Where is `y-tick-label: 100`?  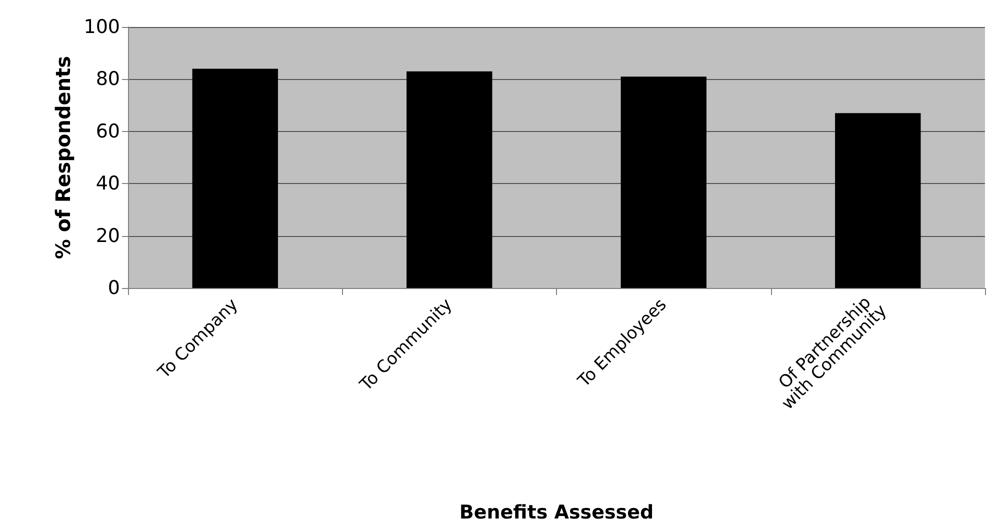
y-tick-label: 100 is located at coordinates (102, 27).